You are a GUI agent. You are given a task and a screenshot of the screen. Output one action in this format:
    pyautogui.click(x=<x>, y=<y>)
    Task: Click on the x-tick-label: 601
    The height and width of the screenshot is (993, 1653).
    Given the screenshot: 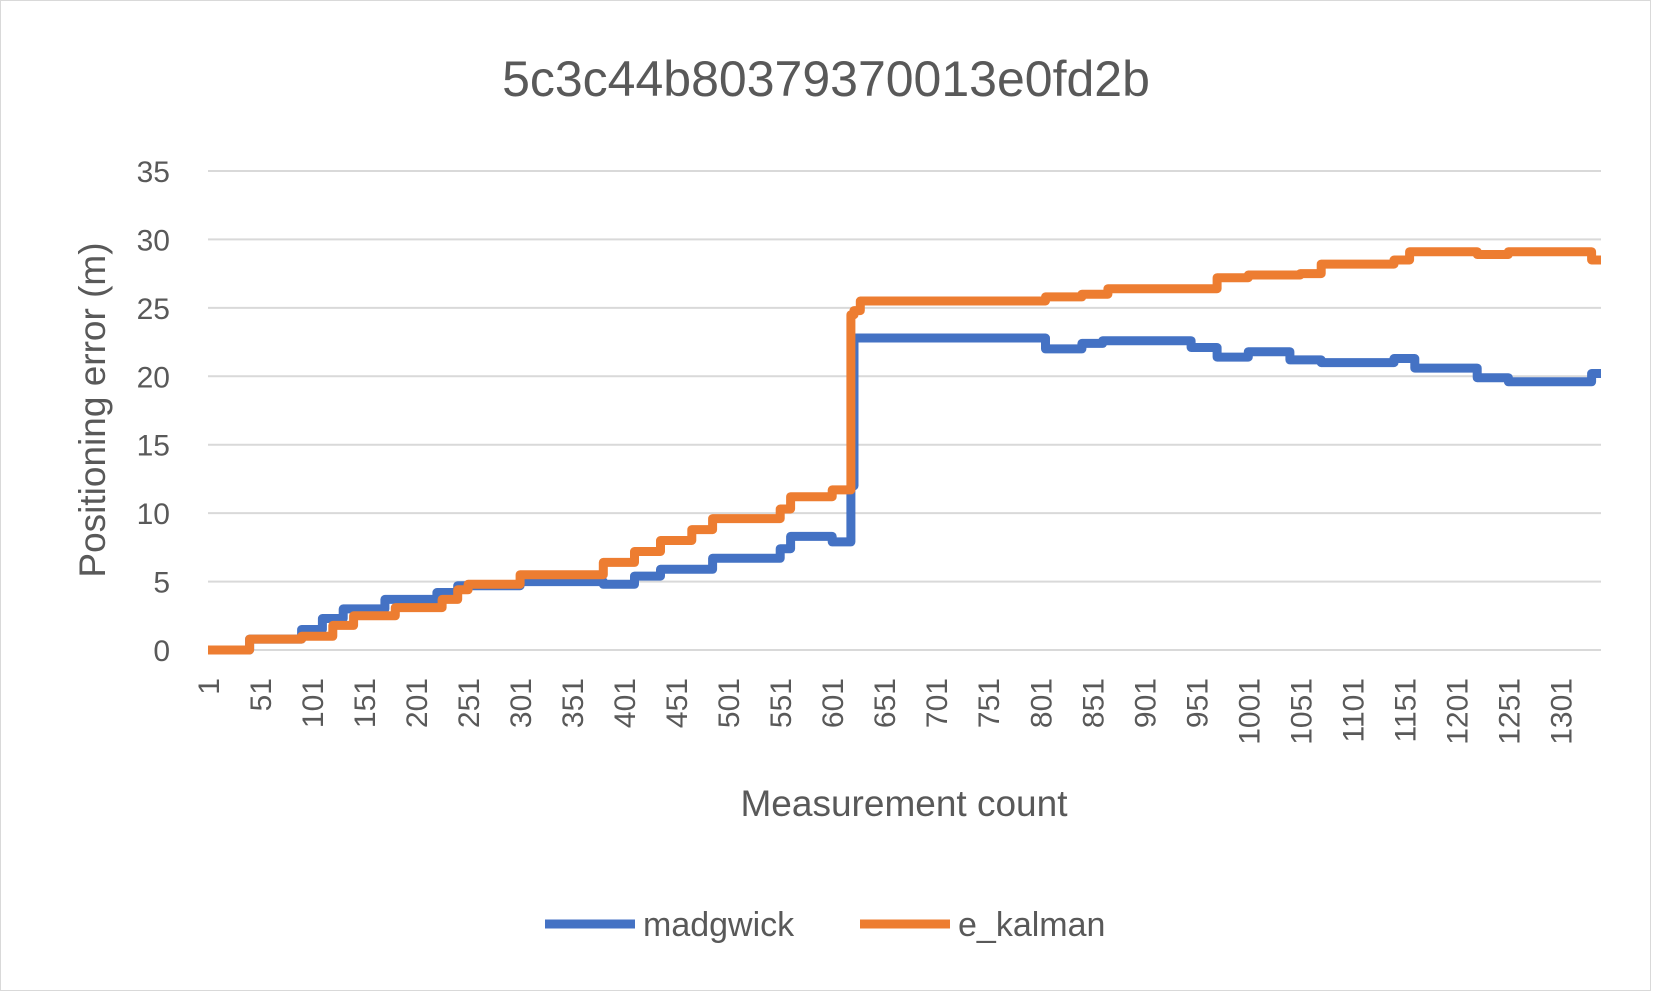 What is the action you would take?
    pyautogui.click(x=833, y=703)
    